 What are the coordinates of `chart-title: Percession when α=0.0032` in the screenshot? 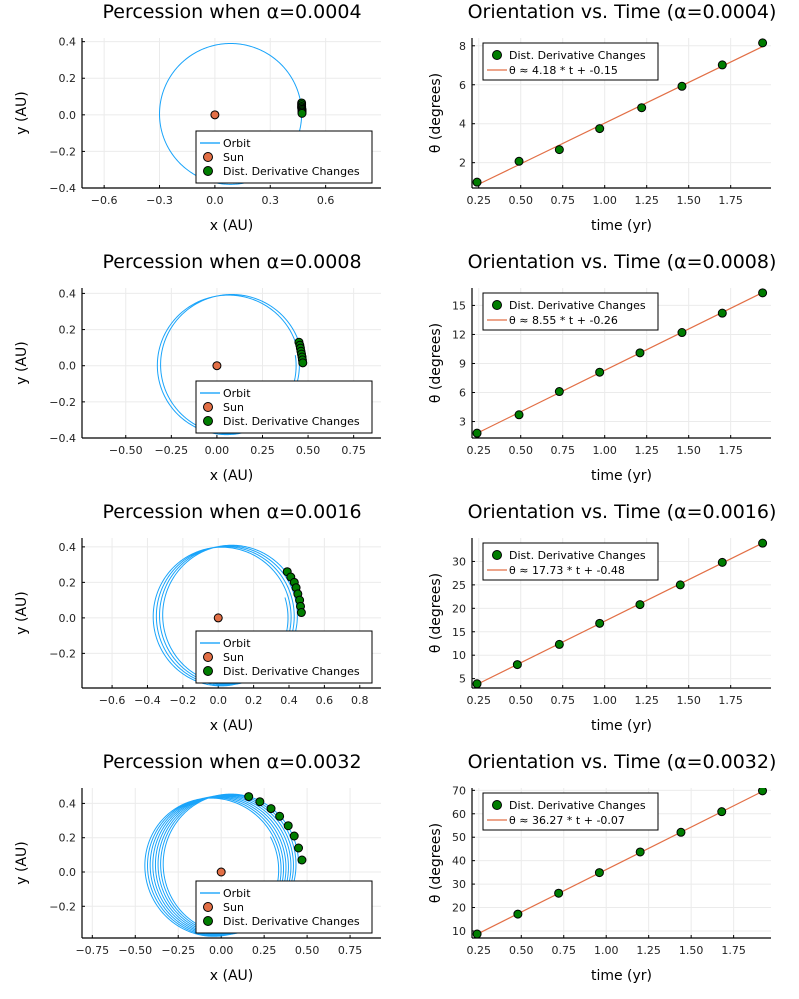 It's located at (231, 762).